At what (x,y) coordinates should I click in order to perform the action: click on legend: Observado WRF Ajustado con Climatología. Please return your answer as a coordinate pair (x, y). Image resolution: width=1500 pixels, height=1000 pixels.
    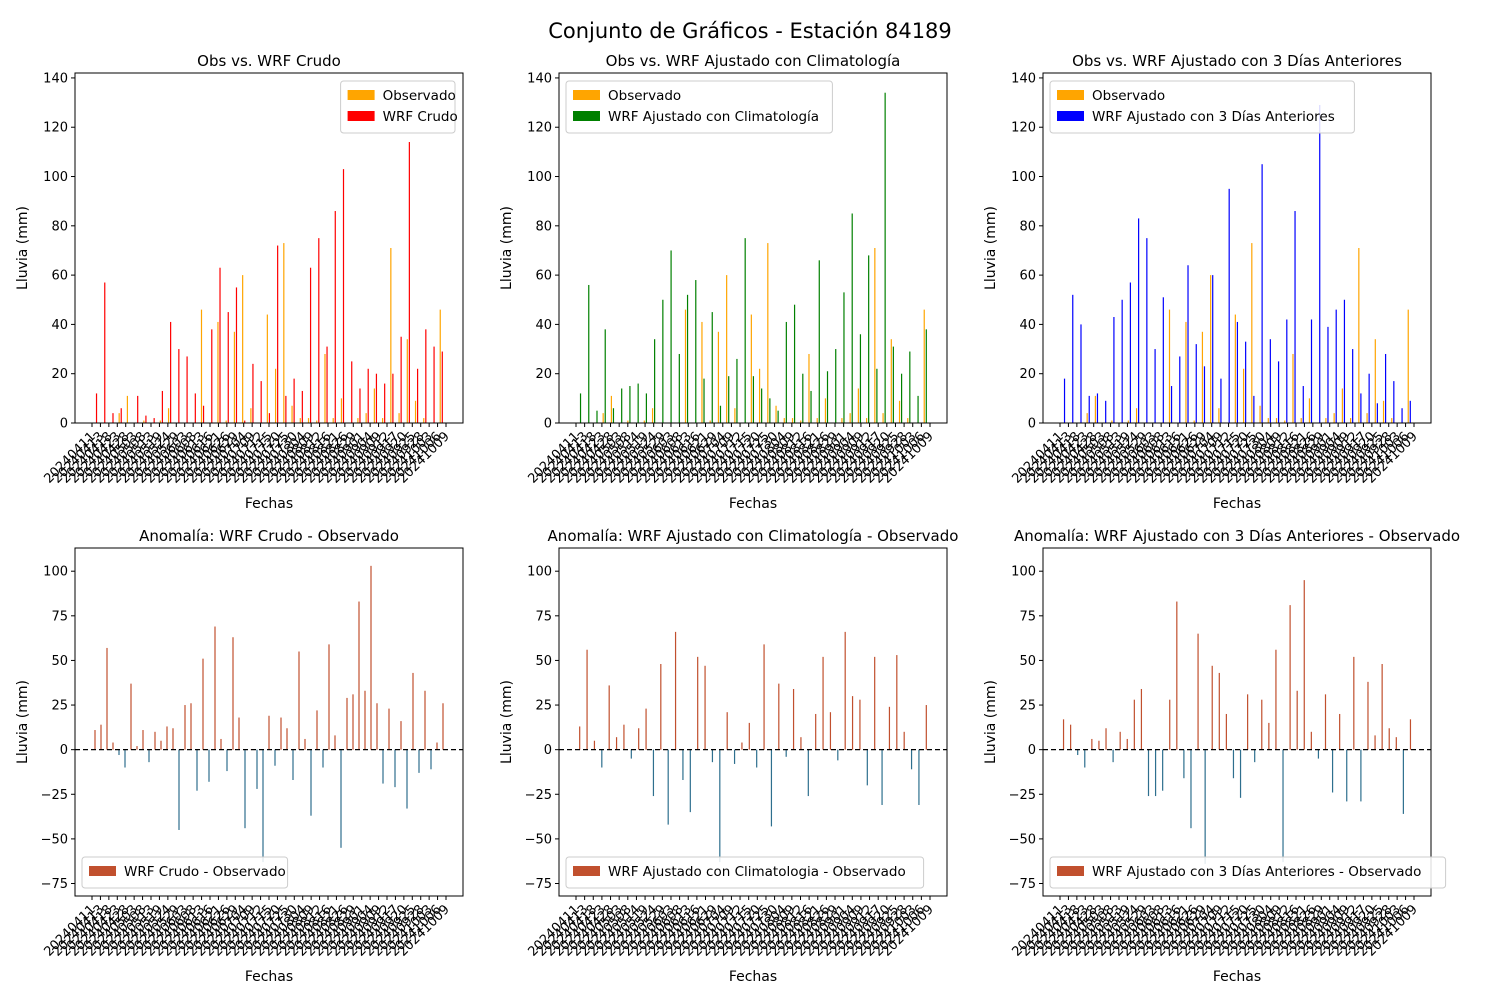
    Looking at the image, I should click on (699, 107).